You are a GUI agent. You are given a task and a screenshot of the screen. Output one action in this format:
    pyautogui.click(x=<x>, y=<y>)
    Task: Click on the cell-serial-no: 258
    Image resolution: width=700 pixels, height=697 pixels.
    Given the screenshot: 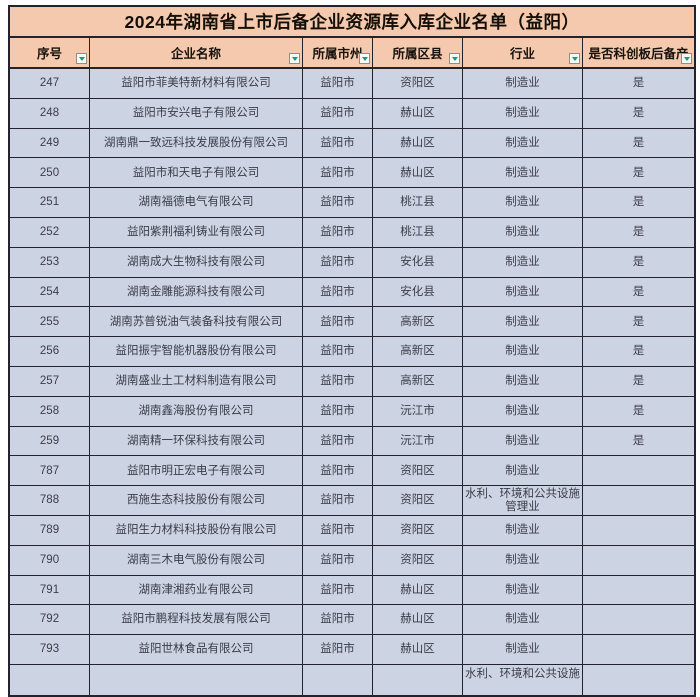 What is the action you would take?
    pyautogui.click(x=50, y=411)
    